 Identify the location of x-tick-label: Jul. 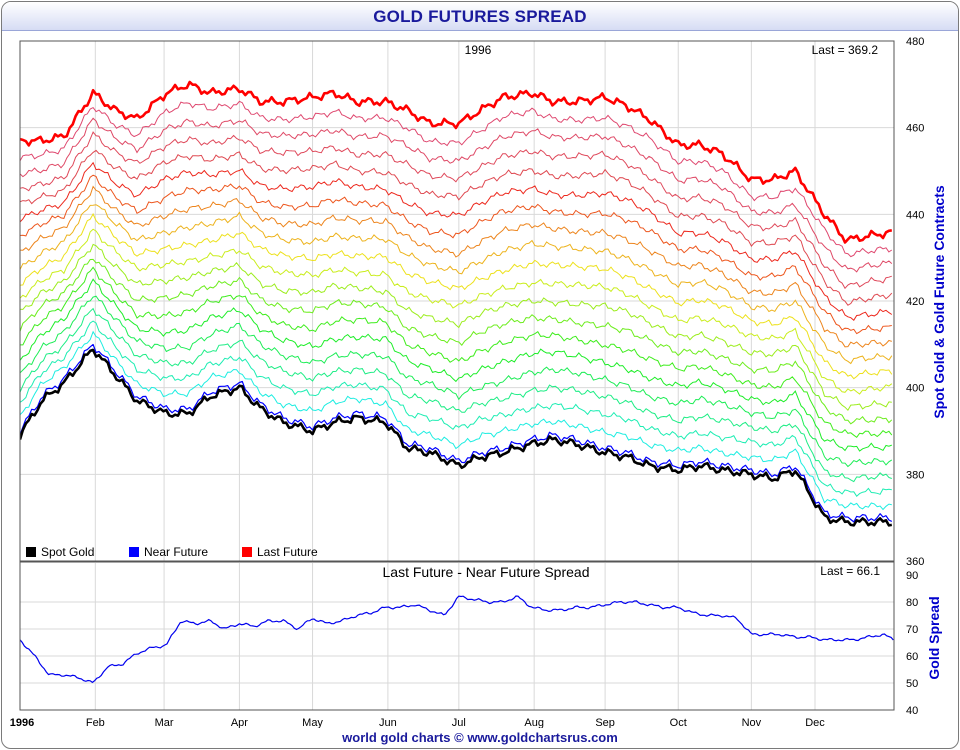
(459, 722).